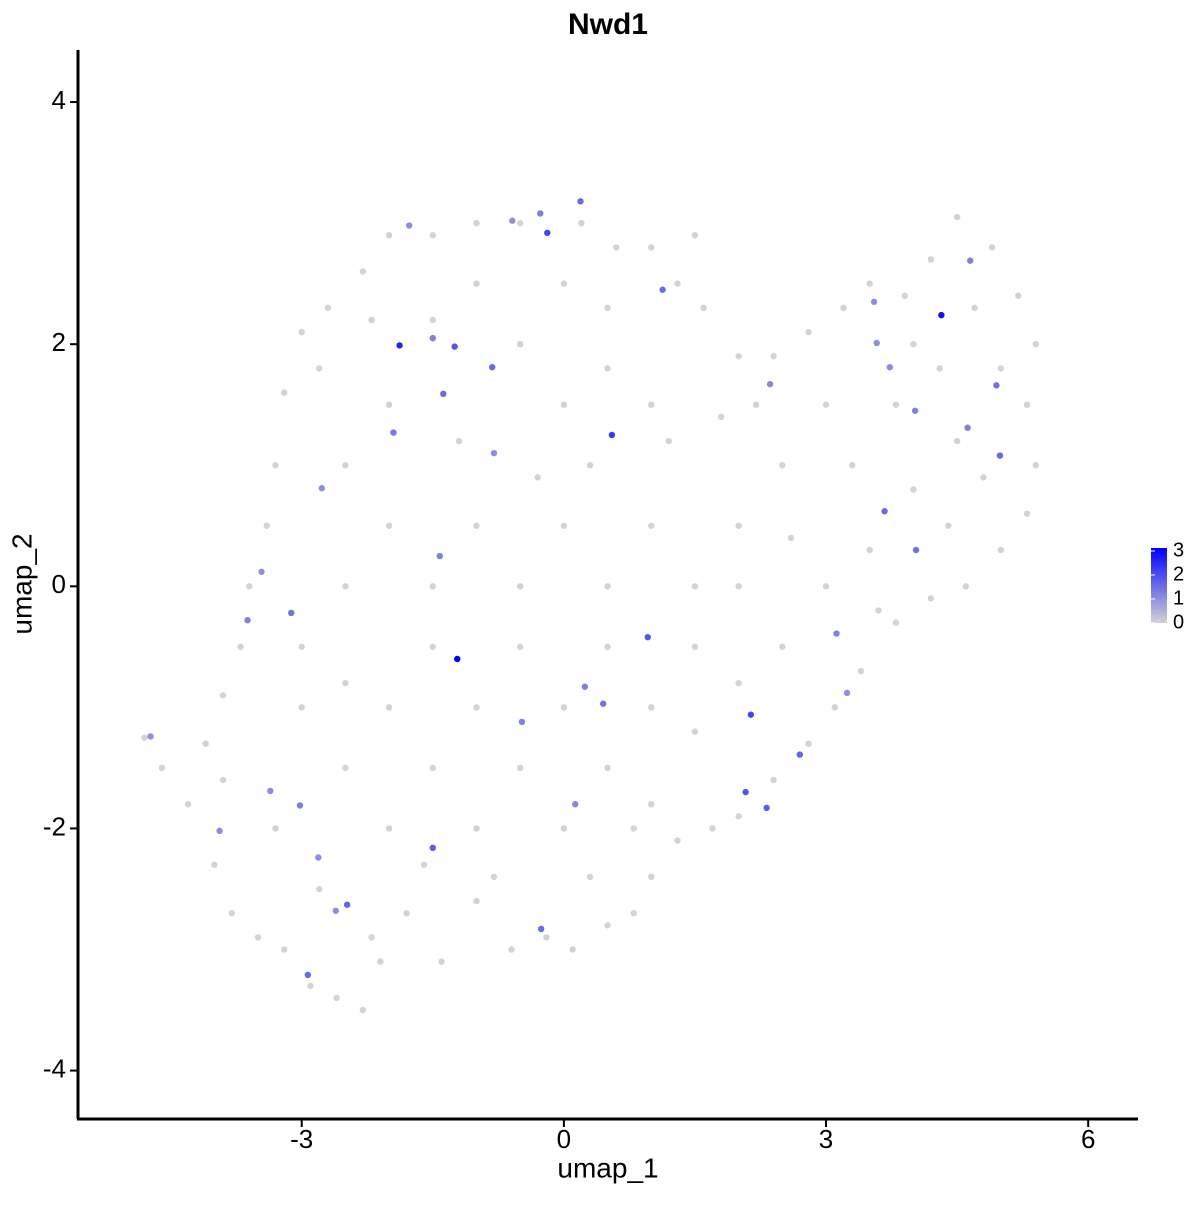 This screenshot has width=1200, height=1205. Describe the element at coordinates (54, 1068) in the screenshot. I see `y-tick-label: -4` at that location.